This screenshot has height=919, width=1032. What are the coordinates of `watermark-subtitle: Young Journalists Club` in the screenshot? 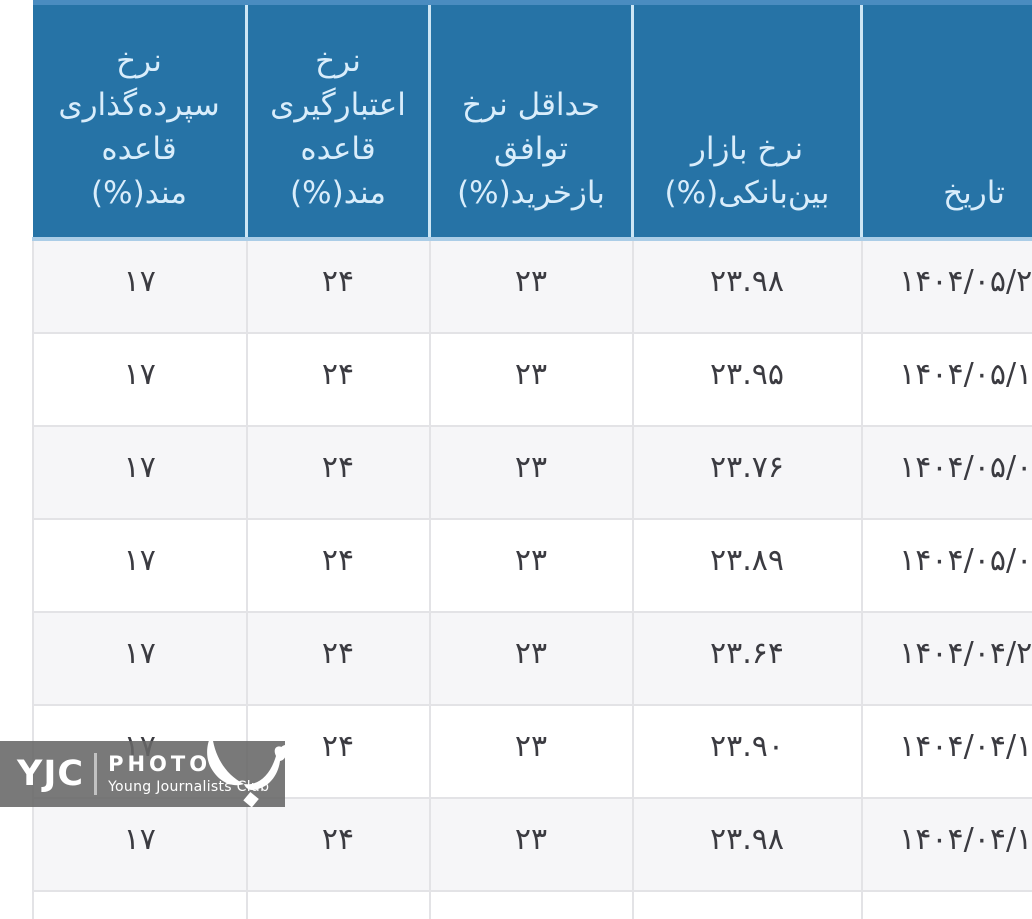 It's located at (189, 787).